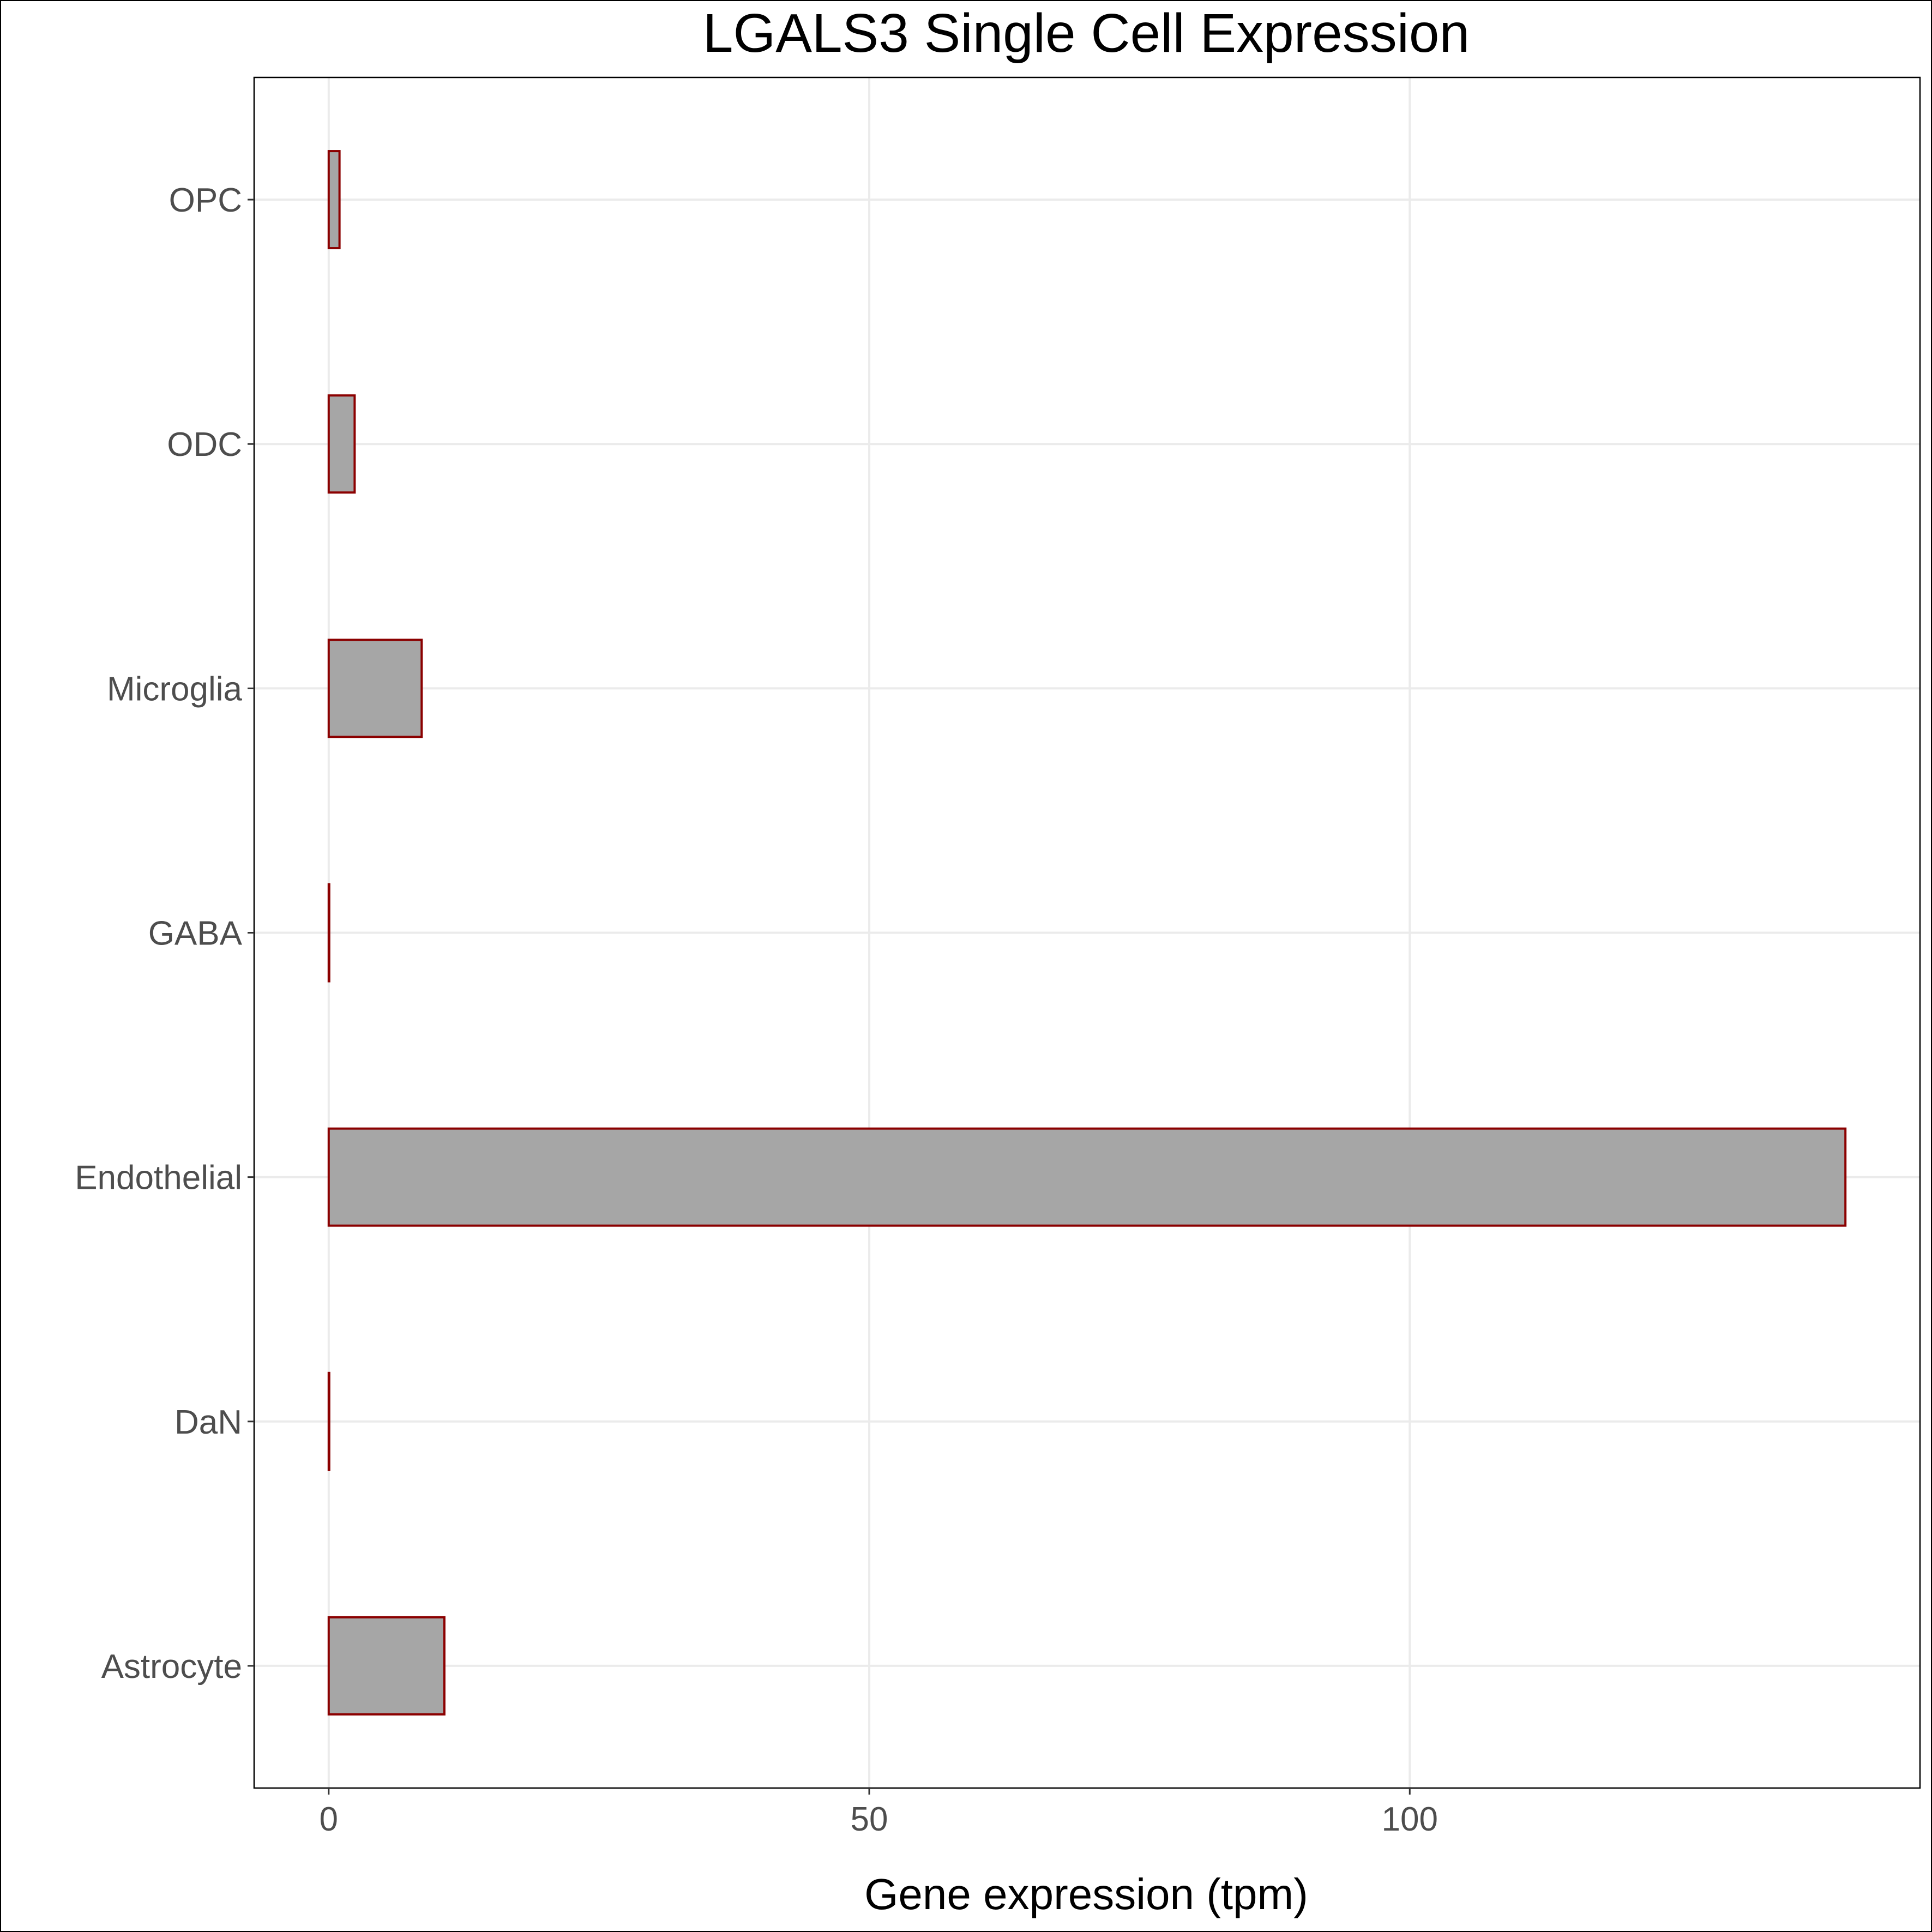 The image size is (1932, 1932). I want to click on bar-microglia, so click(375, 688).